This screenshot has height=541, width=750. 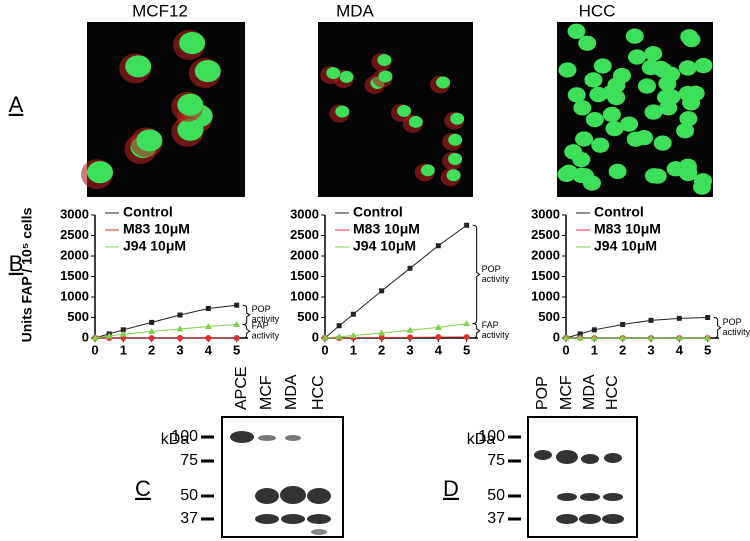 I want to click on lane-label: APCE, so click(x=241, y=388).